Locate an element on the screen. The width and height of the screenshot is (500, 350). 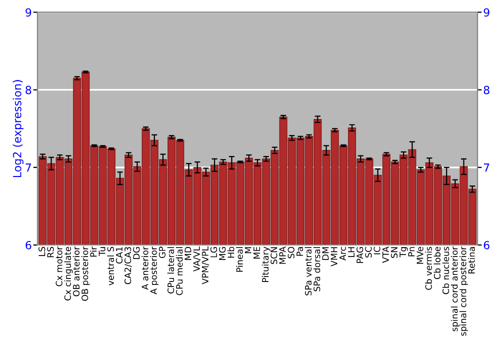
x-tick-label: Cx cingulate is located at coordinates (68, 273).